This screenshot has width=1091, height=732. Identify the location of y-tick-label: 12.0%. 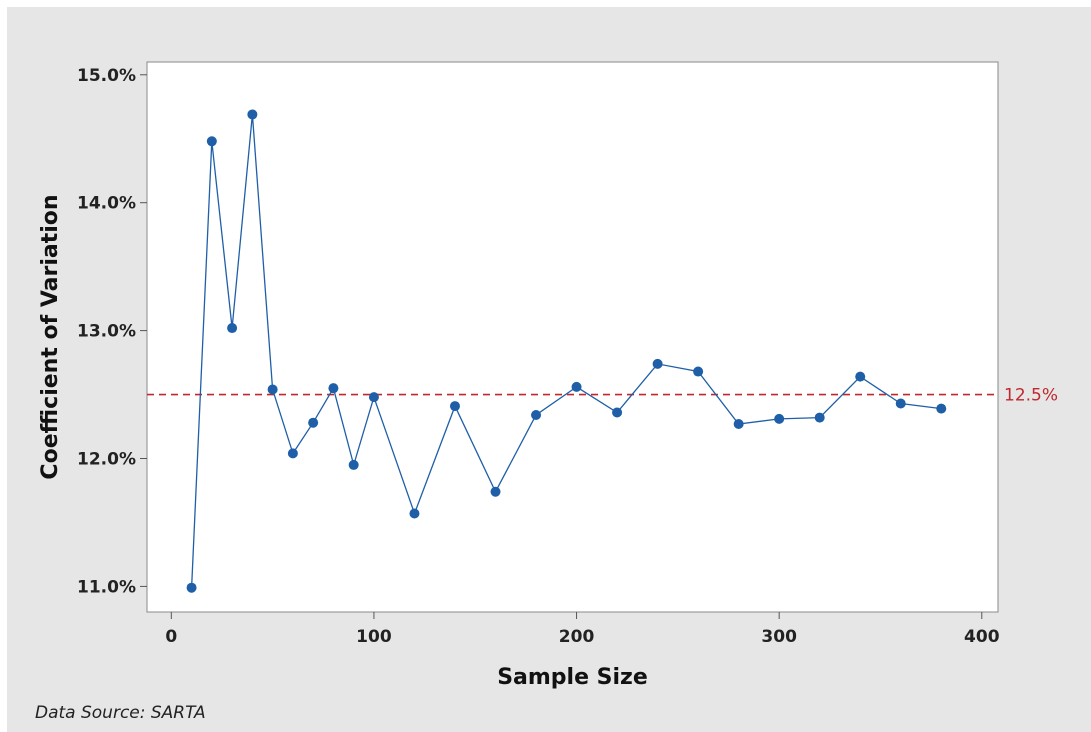
(106, 460).